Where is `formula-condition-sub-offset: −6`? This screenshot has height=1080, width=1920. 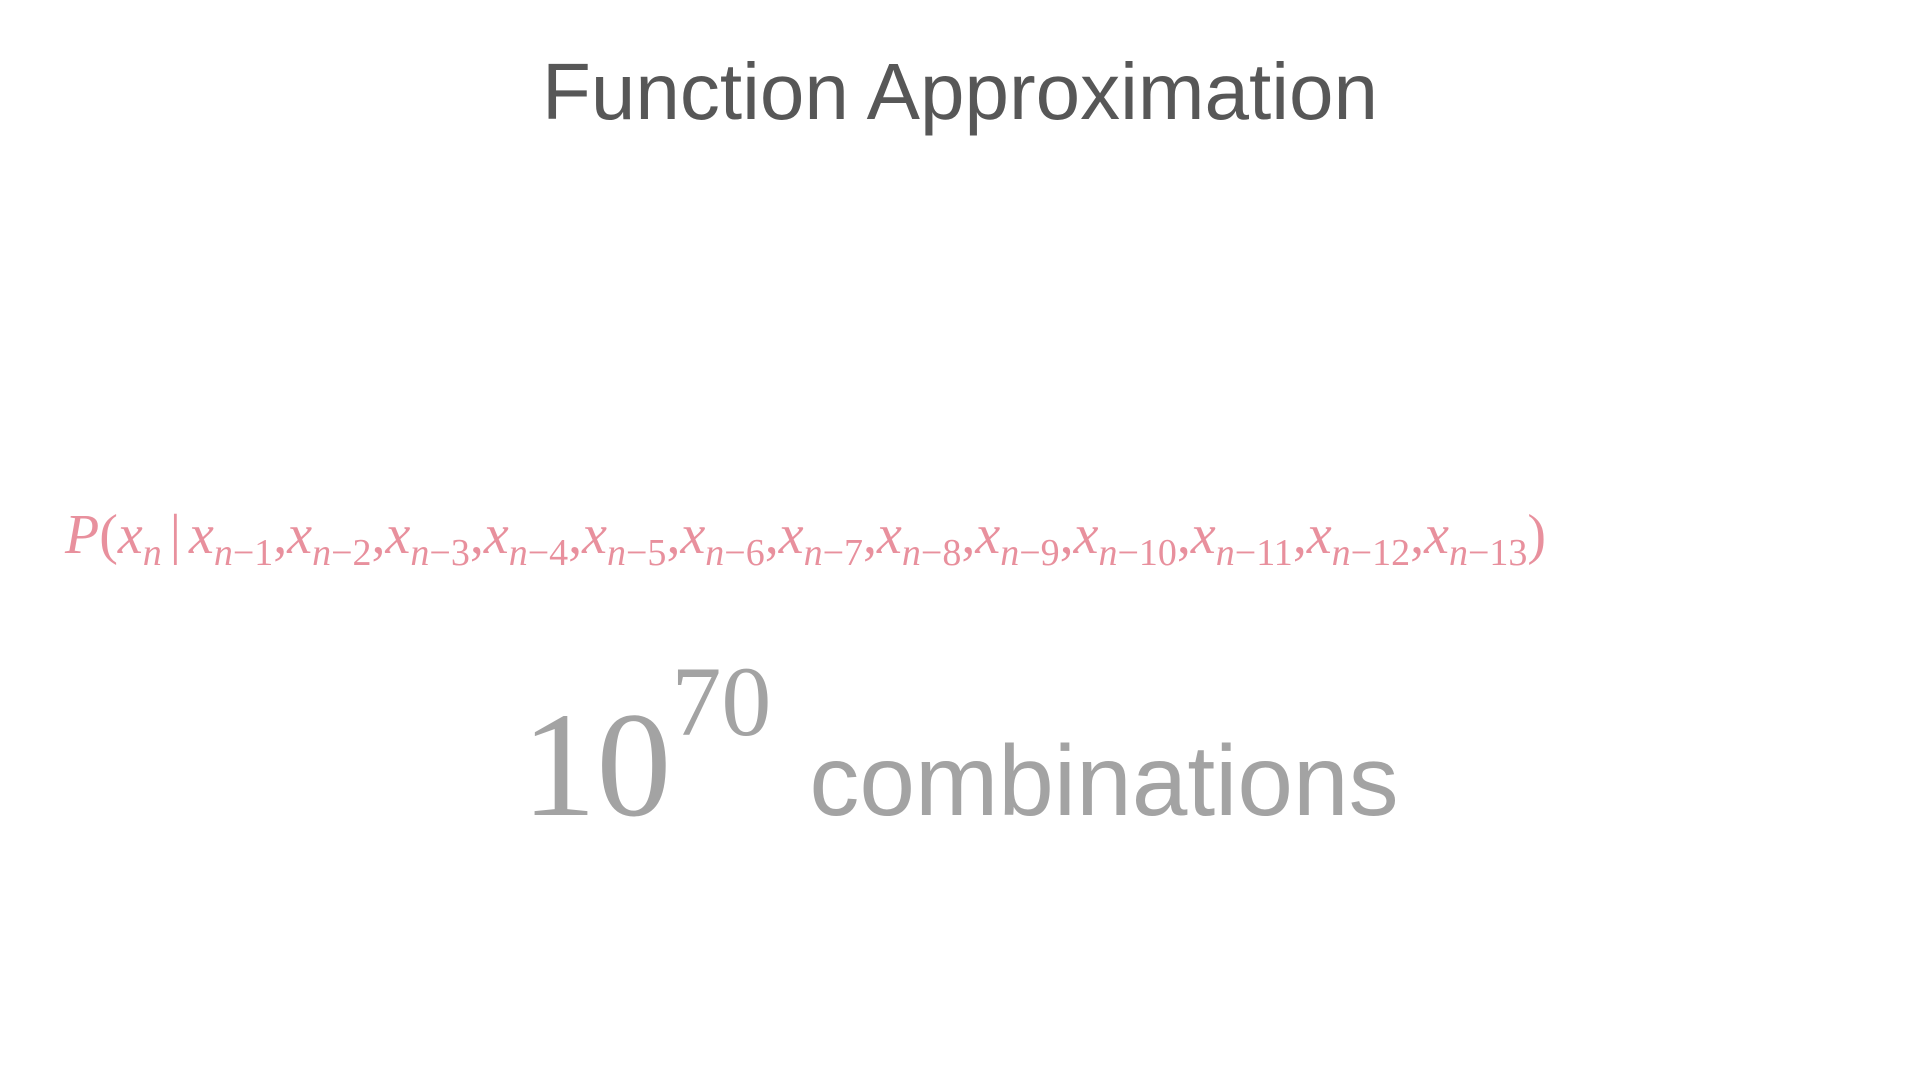
formula-condition-sub-offset: −6 is located at coordinates (744, 553).